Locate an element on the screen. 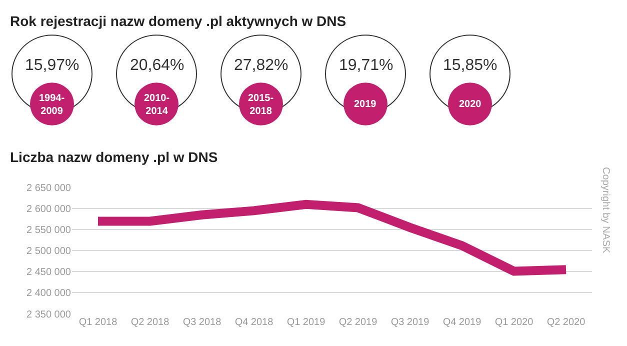 The height and width of the screenshot is (346, 627). y-tick-label: 2 600 000 is located at coordinates (49, 210).